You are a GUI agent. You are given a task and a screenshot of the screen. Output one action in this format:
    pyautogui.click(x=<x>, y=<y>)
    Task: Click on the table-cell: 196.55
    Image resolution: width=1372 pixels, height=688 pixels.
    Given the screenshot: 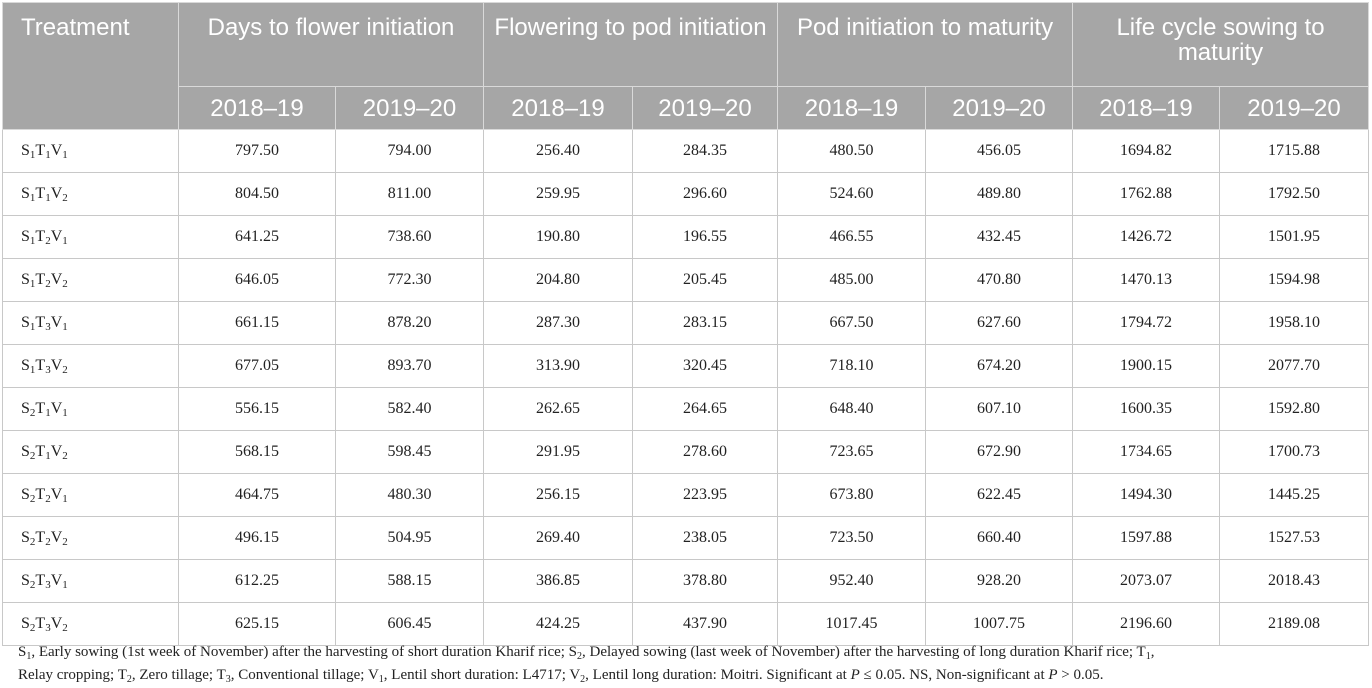 What is the action you would take?
    pyautogui.click(x=705, y=237)
    